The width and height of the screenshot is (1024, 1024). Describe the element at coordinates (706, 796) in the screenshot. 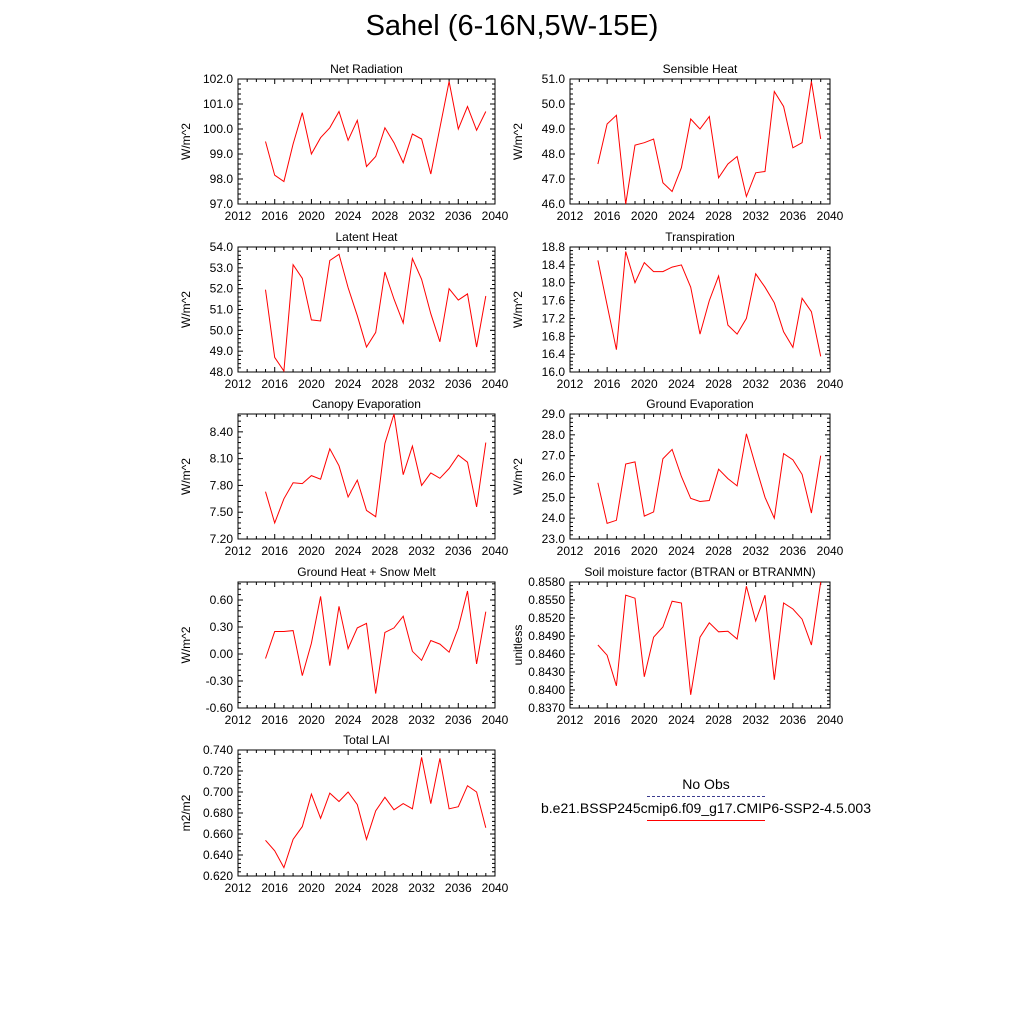

I see `legend-obs-line` at that location.